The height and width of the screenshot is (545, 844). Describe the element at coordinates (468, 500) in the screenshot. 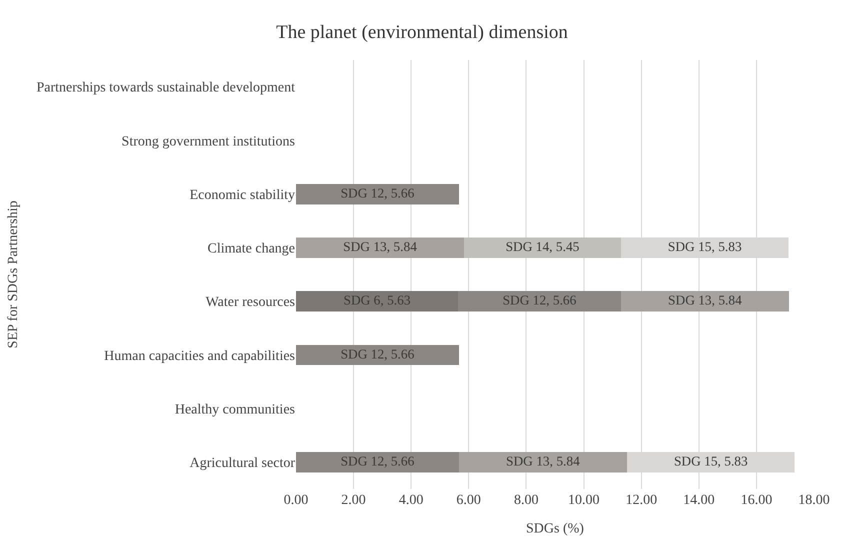

I see `x-tick-label: 6.00` at that location.